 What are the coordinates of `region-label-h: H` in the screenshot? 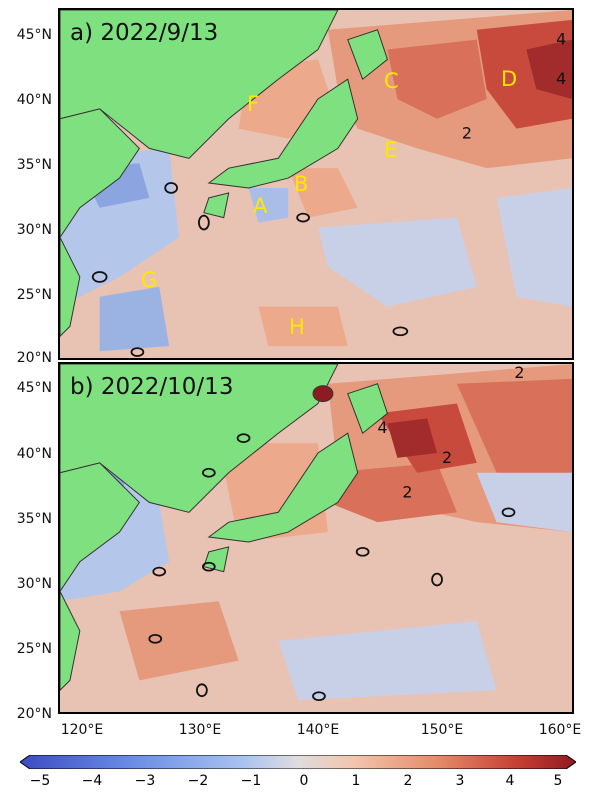 It's located at (297, 327).